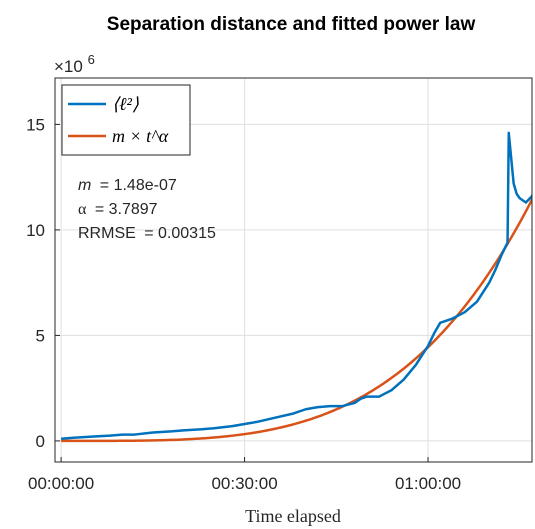 The width and height of the screenshot is (535, 529). I want to click on annotation-rrmse: RRMSE = 0.00315, so click(147, 233).